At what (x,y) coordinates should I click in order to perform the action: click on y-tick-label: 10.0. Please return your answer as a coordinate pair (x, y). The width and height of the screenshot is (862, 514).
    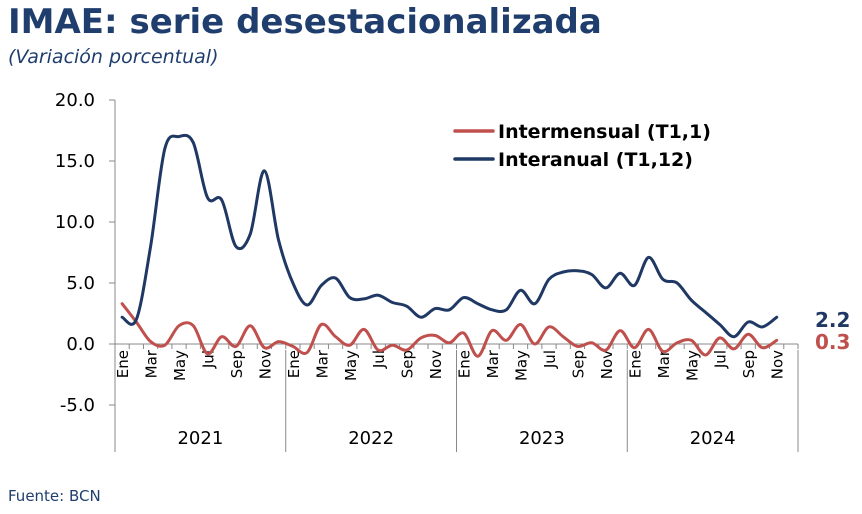
    Looking at the image, I should click on (75, 222).